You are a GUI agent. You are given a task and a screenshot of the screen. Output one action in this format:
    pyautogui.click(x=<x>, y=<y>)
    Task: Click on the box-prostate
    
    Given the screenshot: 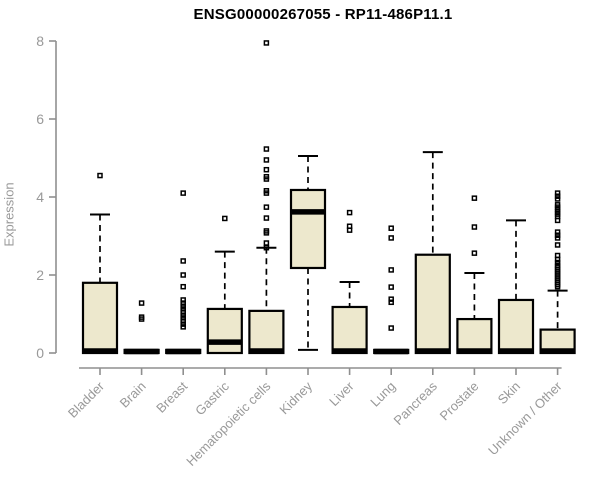 What is the action you would take?
    pyautogui.click(x=474, y=336)
    